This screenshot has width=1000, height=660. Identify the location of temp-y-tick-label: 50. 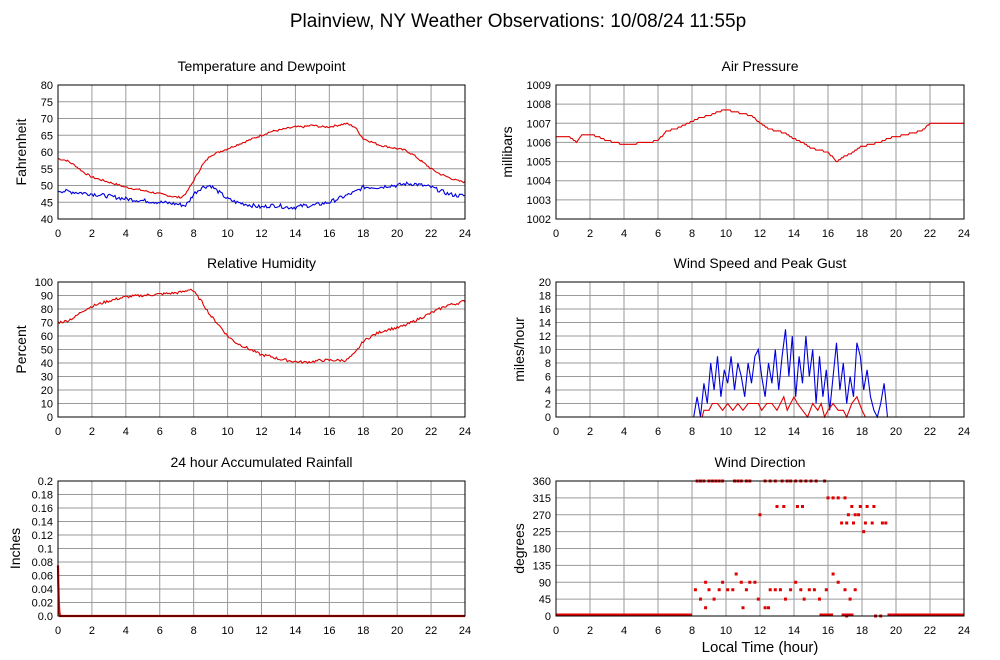
(47, 187).